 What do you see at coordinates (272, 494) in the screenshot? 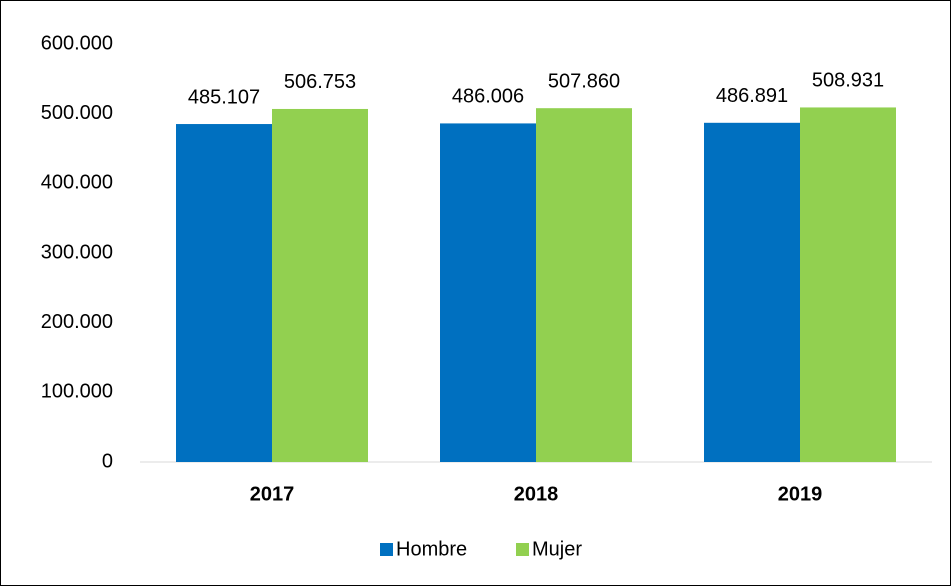
I see `x-tick-label: 2017` at bounding box center [272, 494].